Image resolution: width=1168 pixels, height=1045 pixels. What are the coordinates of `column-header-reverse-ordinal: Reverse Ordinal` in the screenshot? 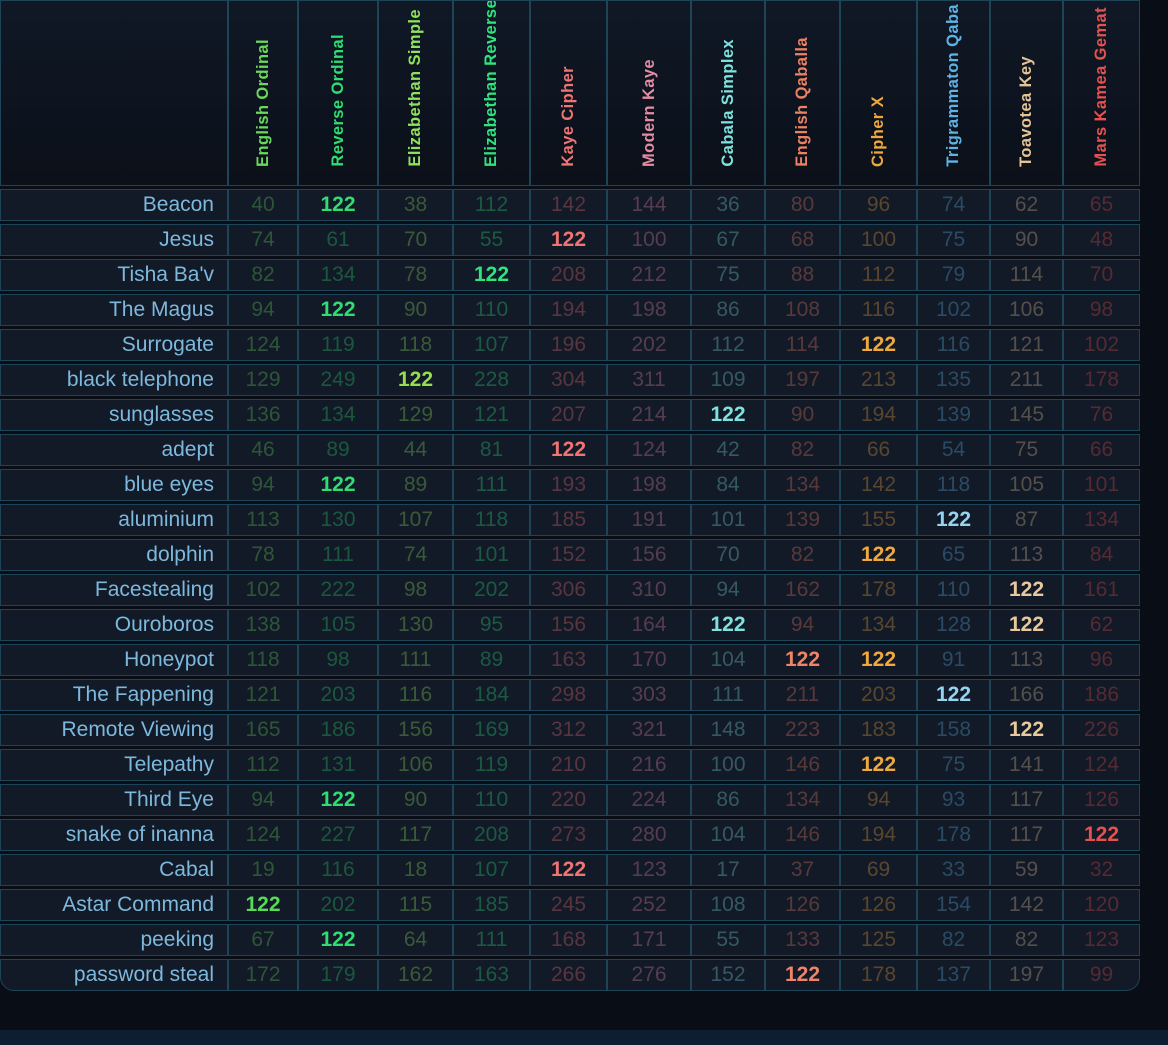 It's located at (338, 93).